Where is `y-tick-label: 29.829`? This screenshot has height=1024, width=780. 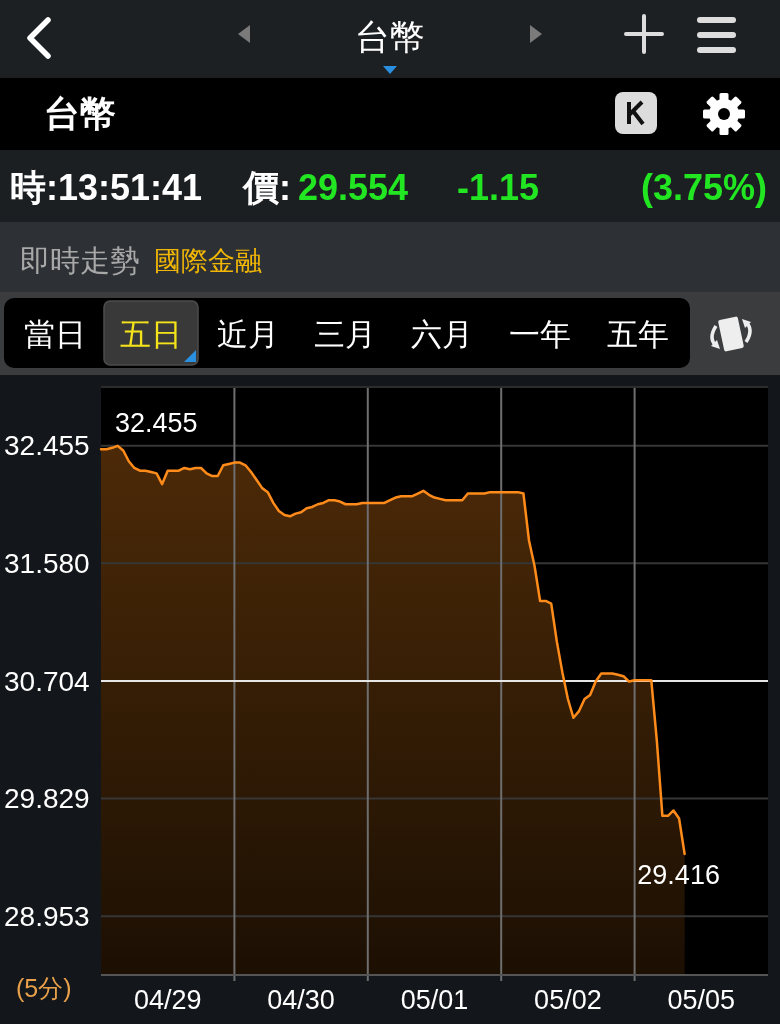
y-tick-label: 29.829 is located at coordinates (47, 799).